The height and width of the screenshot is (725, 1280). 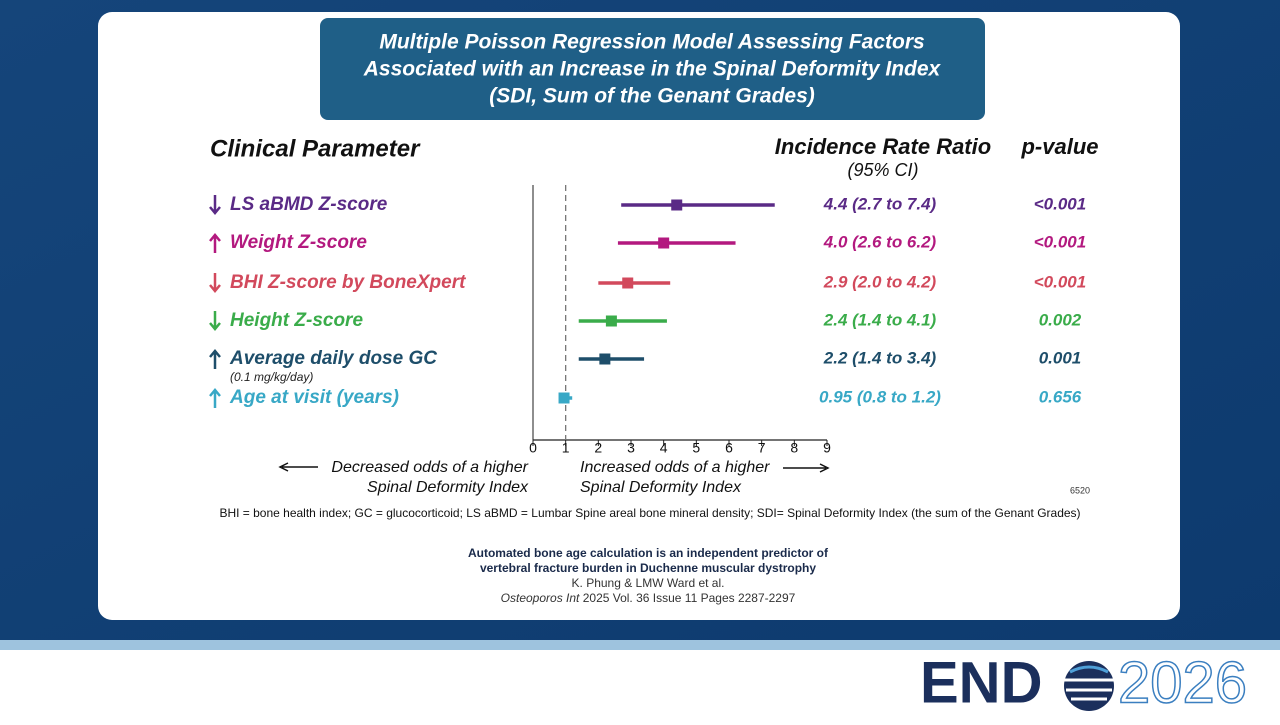 What do you see at coordinates (298, 242) in the screenshot?
I see `row-label: Weight Z-score` at bounding box center [298, 242].